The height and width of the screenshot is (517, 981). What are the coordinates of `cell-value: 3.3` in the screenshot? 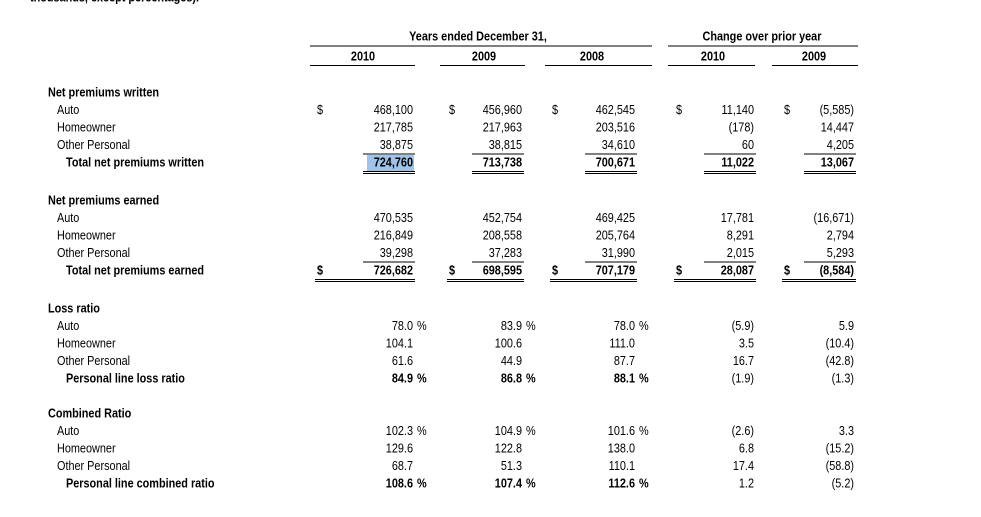 It's located at (846, 431).